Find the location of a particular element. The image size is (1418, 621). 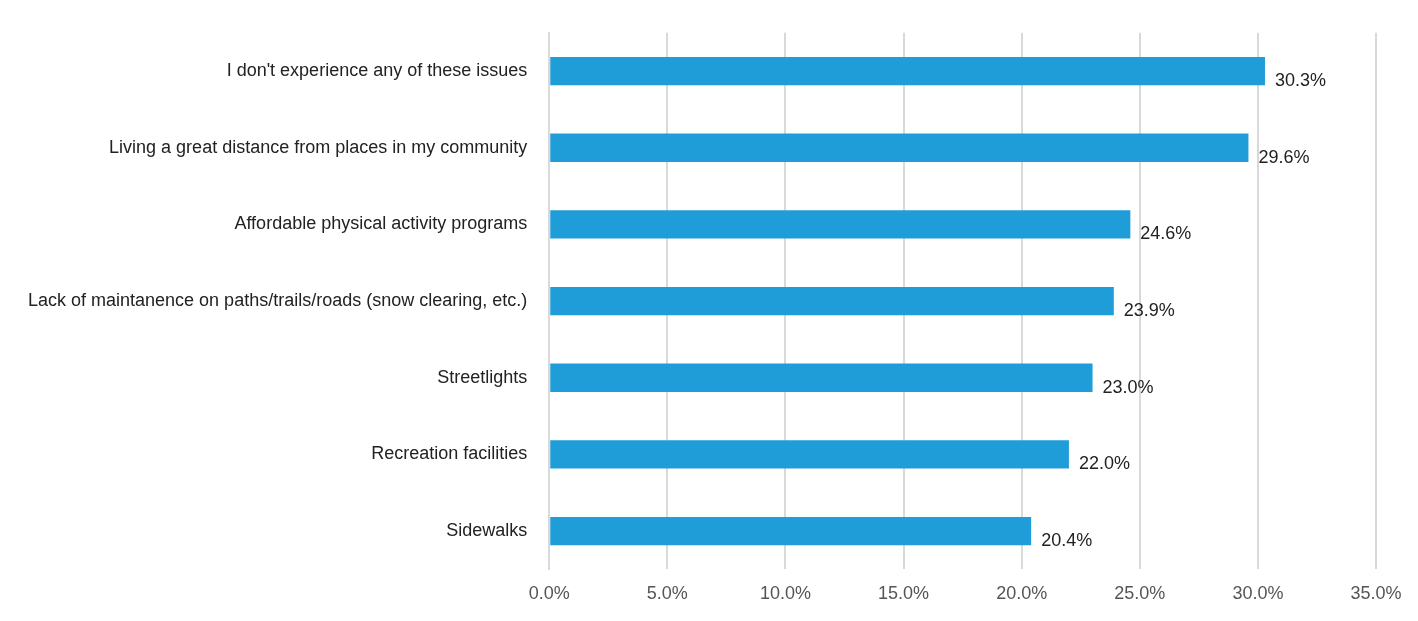

x-tick-label: 35.0% is located at coordinates (1376, 593).